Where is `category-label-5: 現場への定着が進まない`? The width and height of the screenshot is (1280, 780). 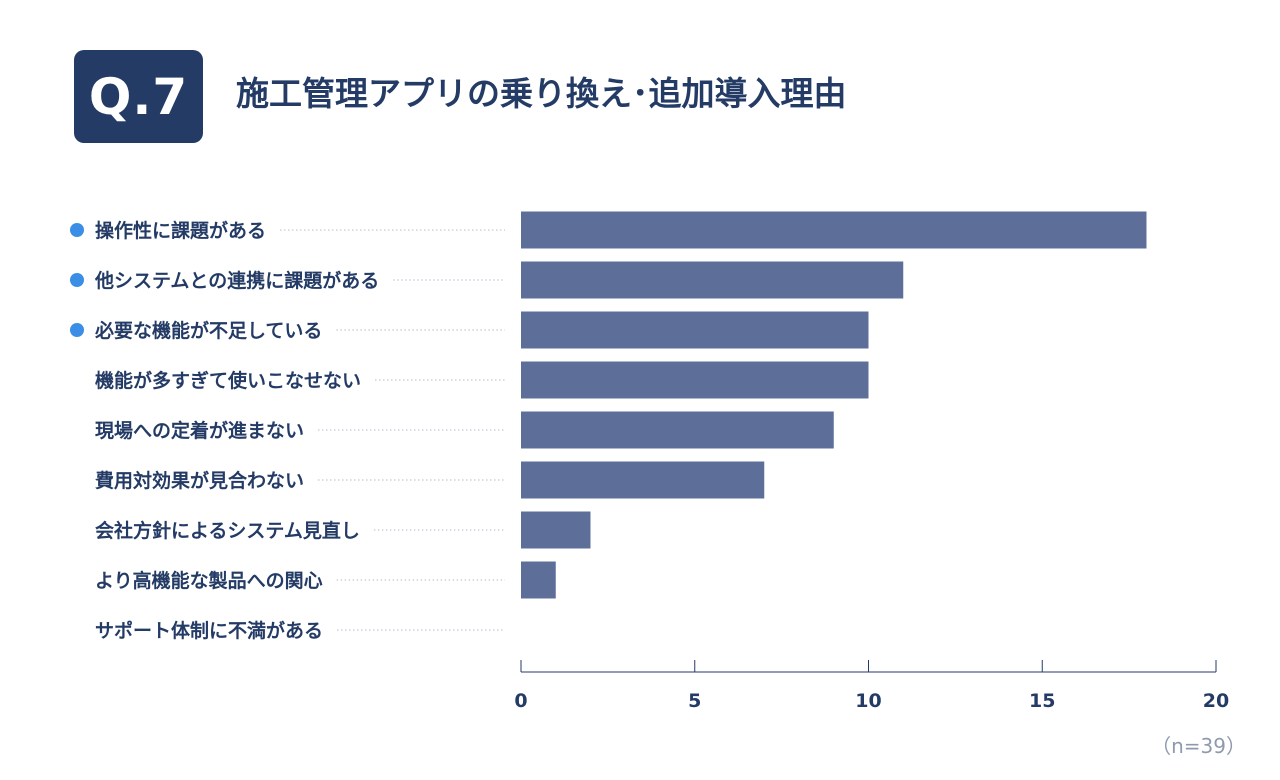 category-label-5: 現場への定着が進まない is located at coordinates (199, 430).